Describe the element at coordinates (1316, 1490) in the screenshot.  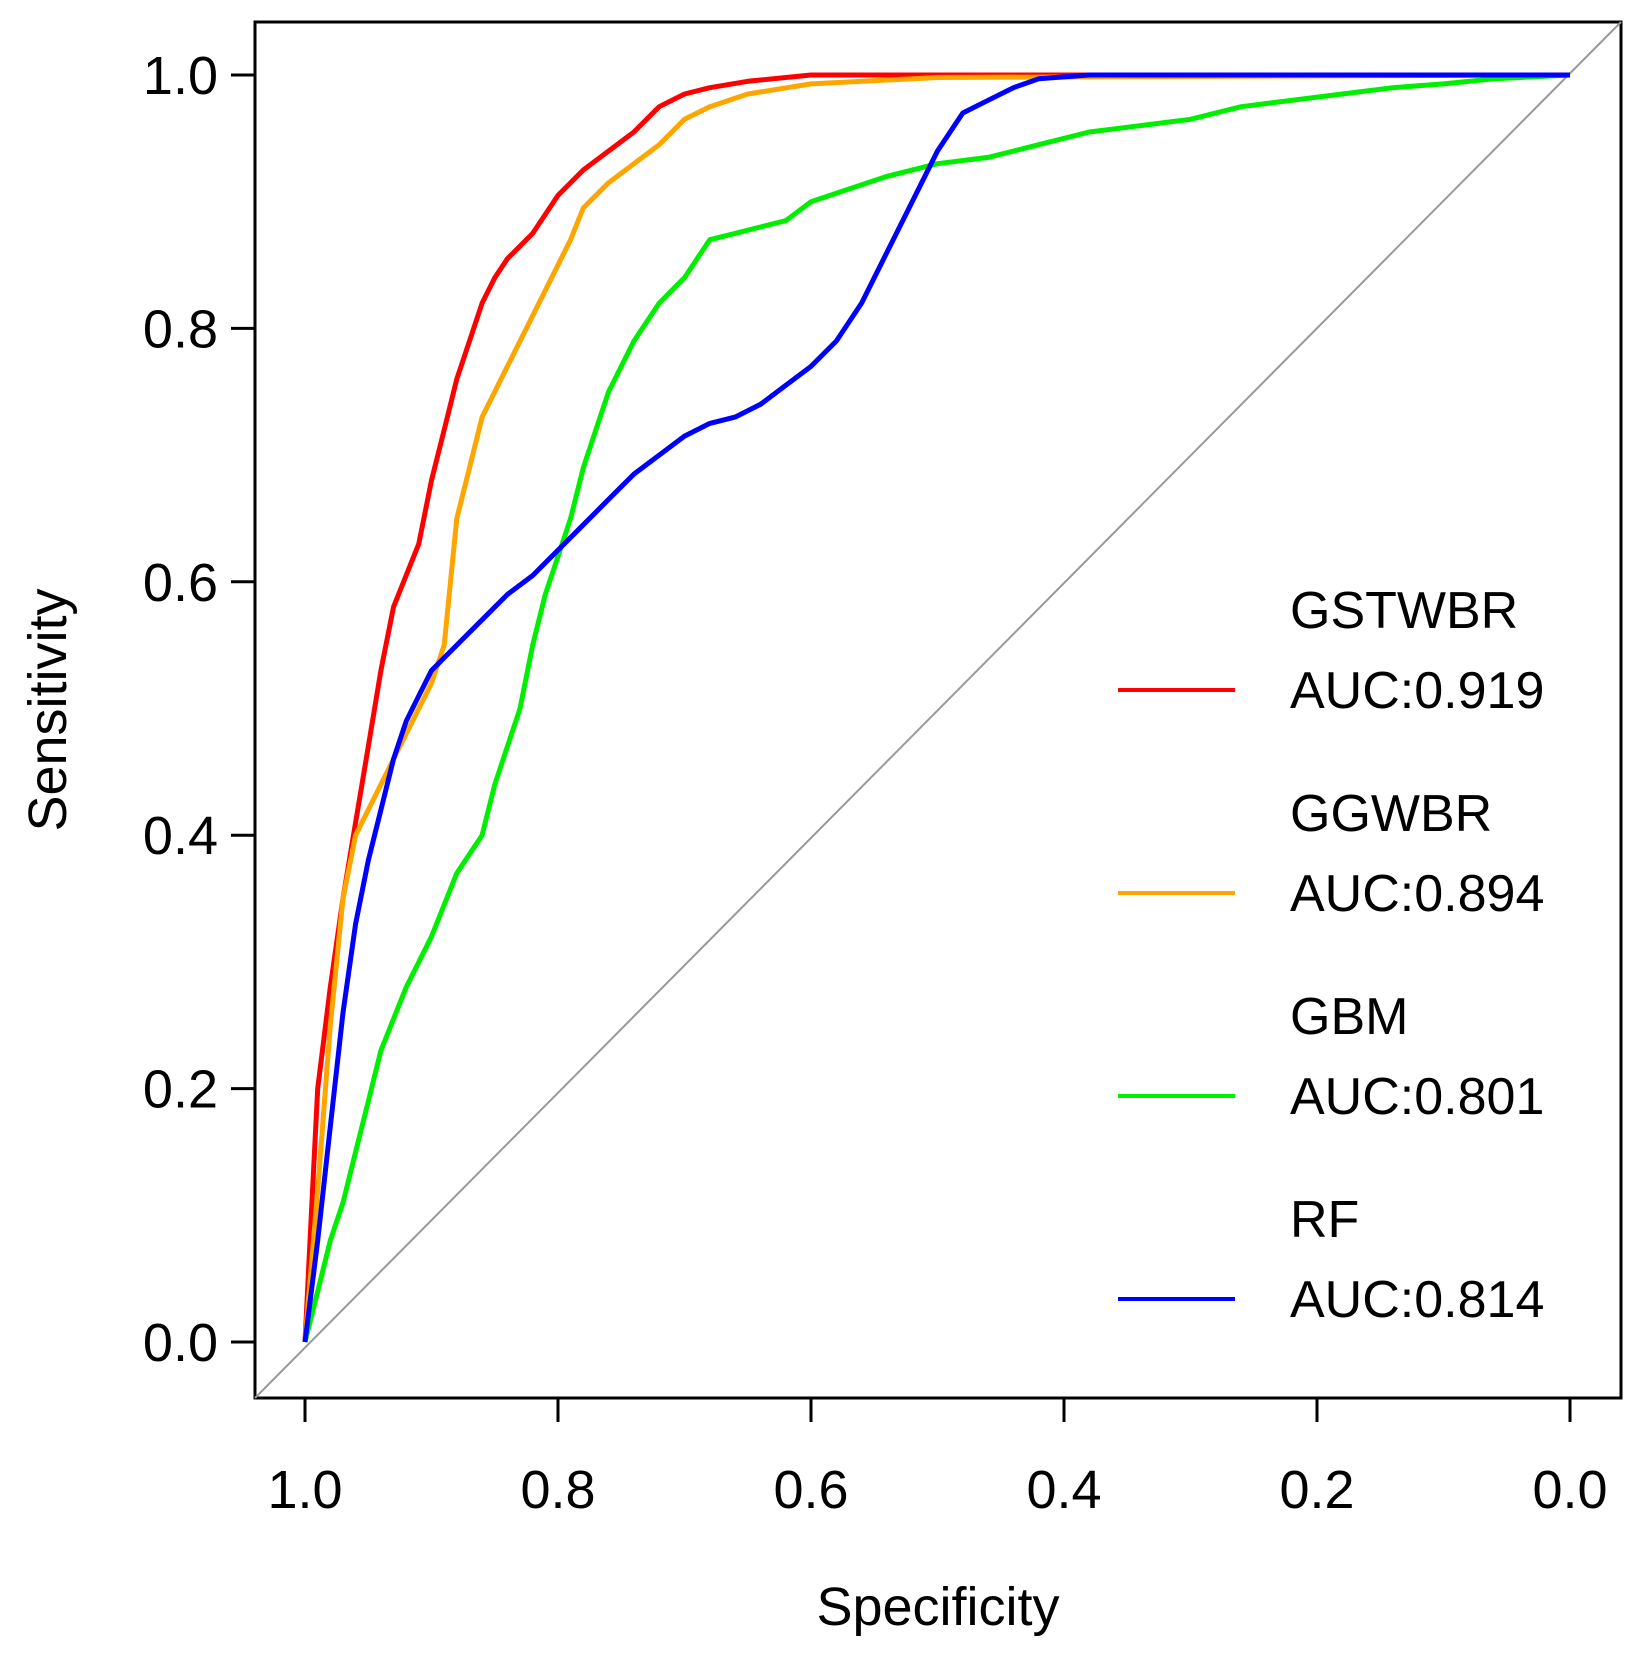
I see `x-tick-label: 0.2` at that location.